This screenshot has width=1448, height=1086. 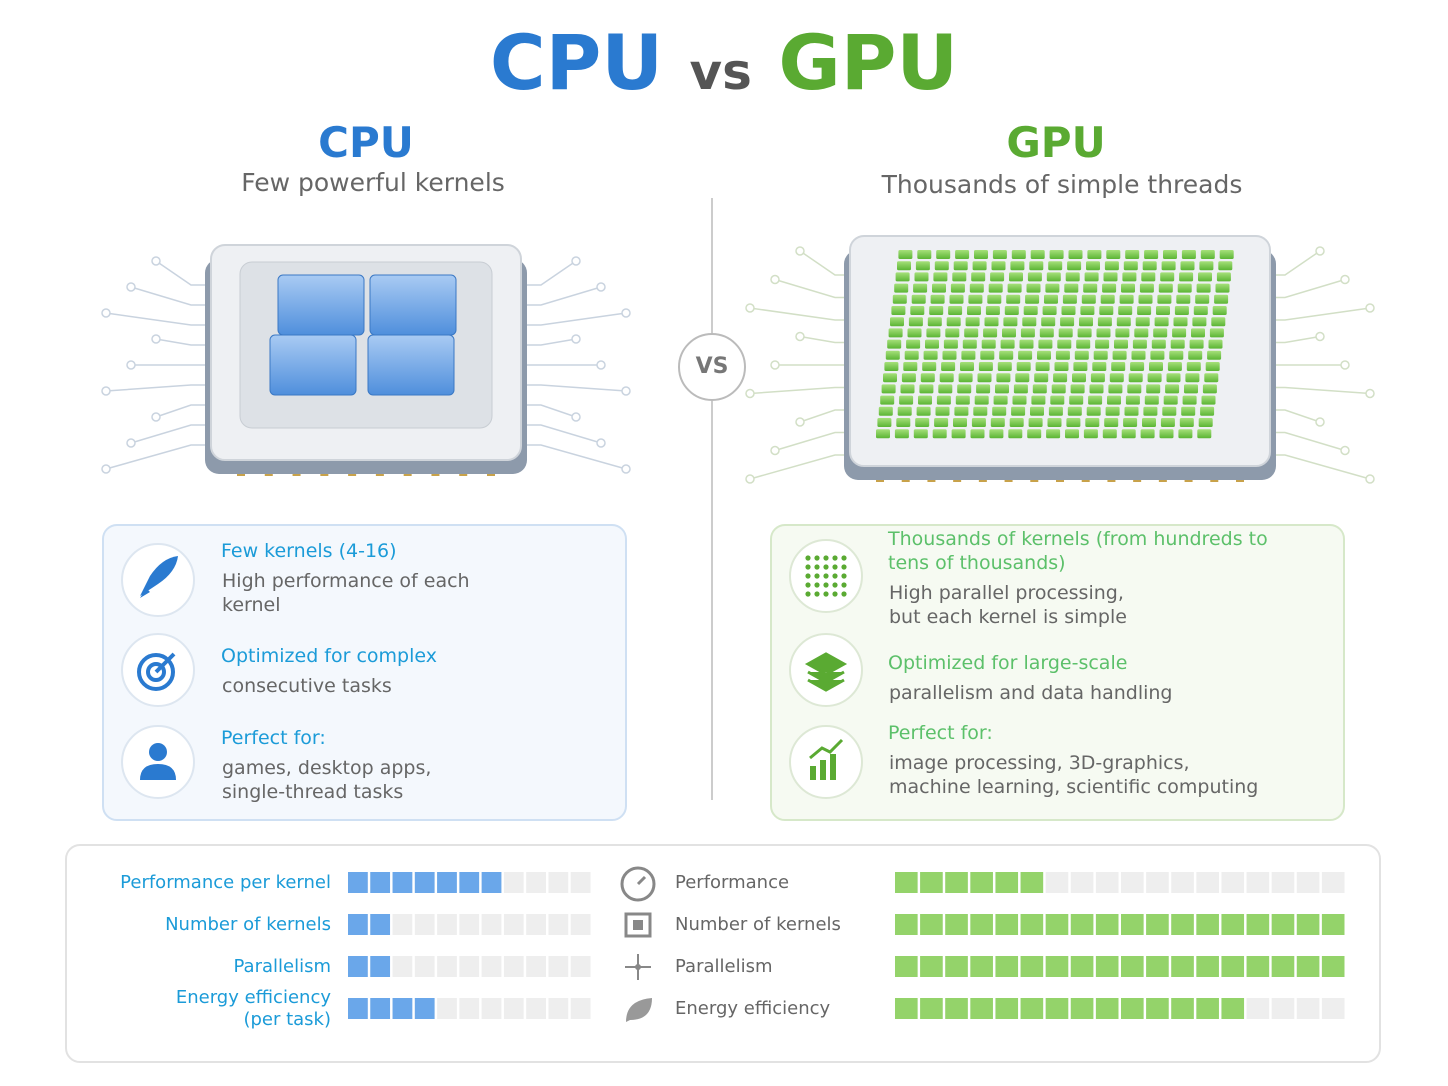 I want to click on feature-text: kernel, so click(x=251, y=605).